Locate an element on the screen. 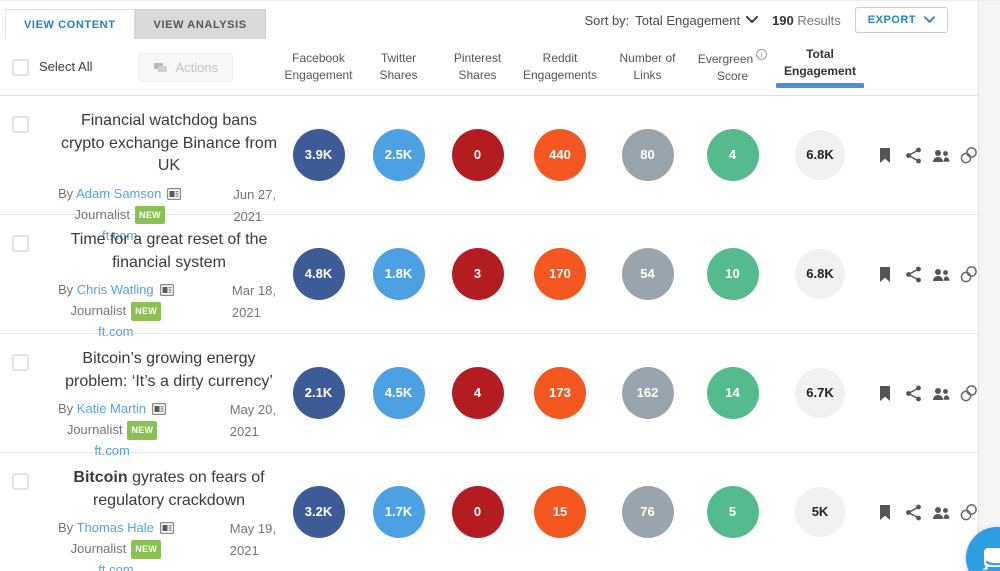  header-select-area: Select All Actions is located at coordinates (140, 67).